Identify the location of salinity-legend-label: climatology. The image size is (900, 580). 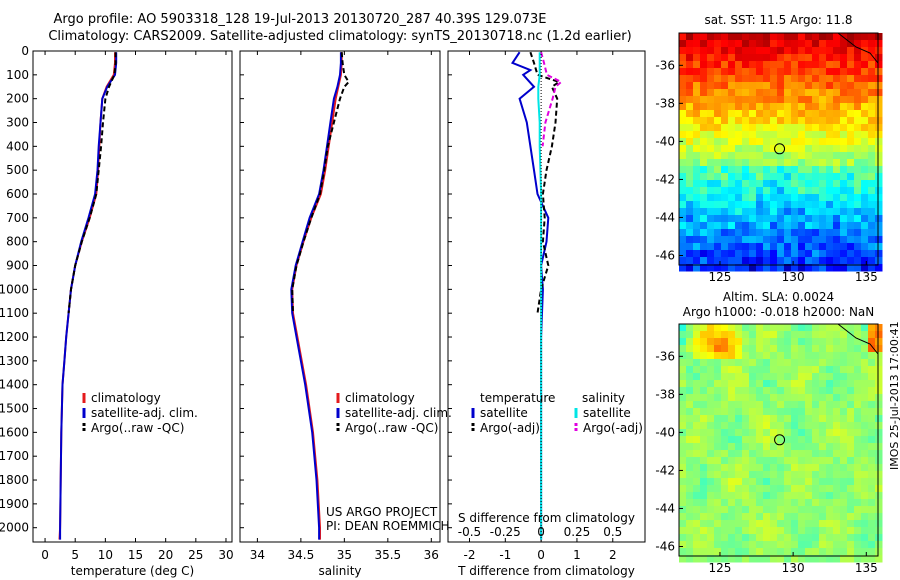
(380, 398).